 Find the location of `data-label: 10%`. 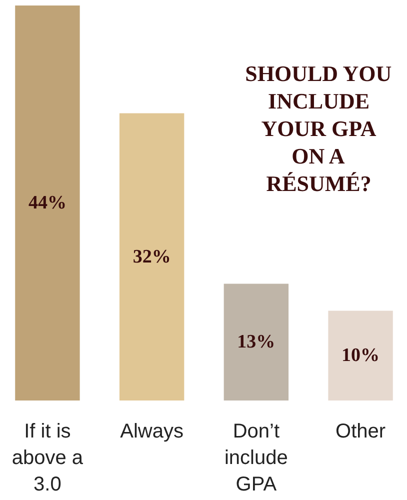

data-label: 10% is located at coordinates (361, 355).